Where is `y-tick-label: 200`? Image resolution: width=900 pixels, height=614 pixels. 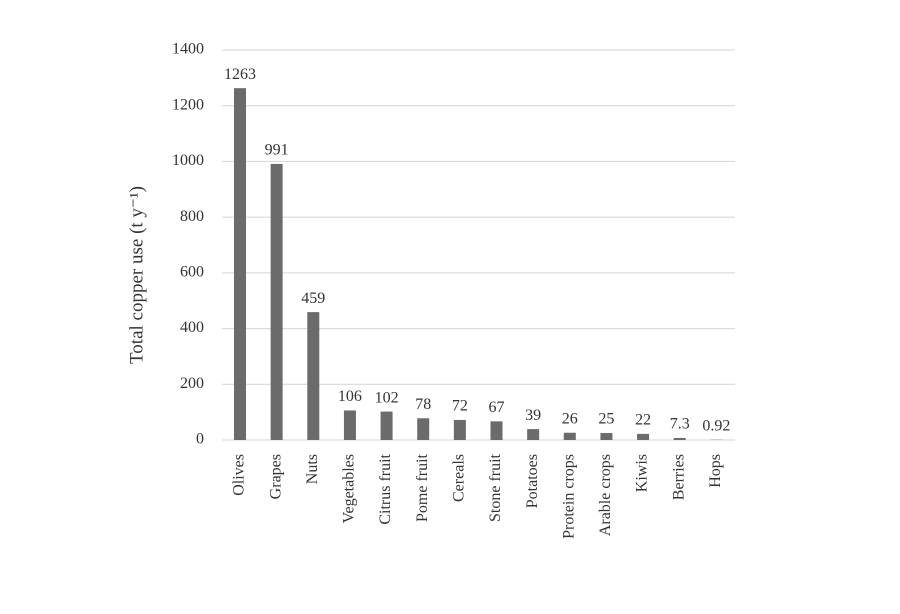
y-tick-label: 200 is located at coordinates (192, 383).